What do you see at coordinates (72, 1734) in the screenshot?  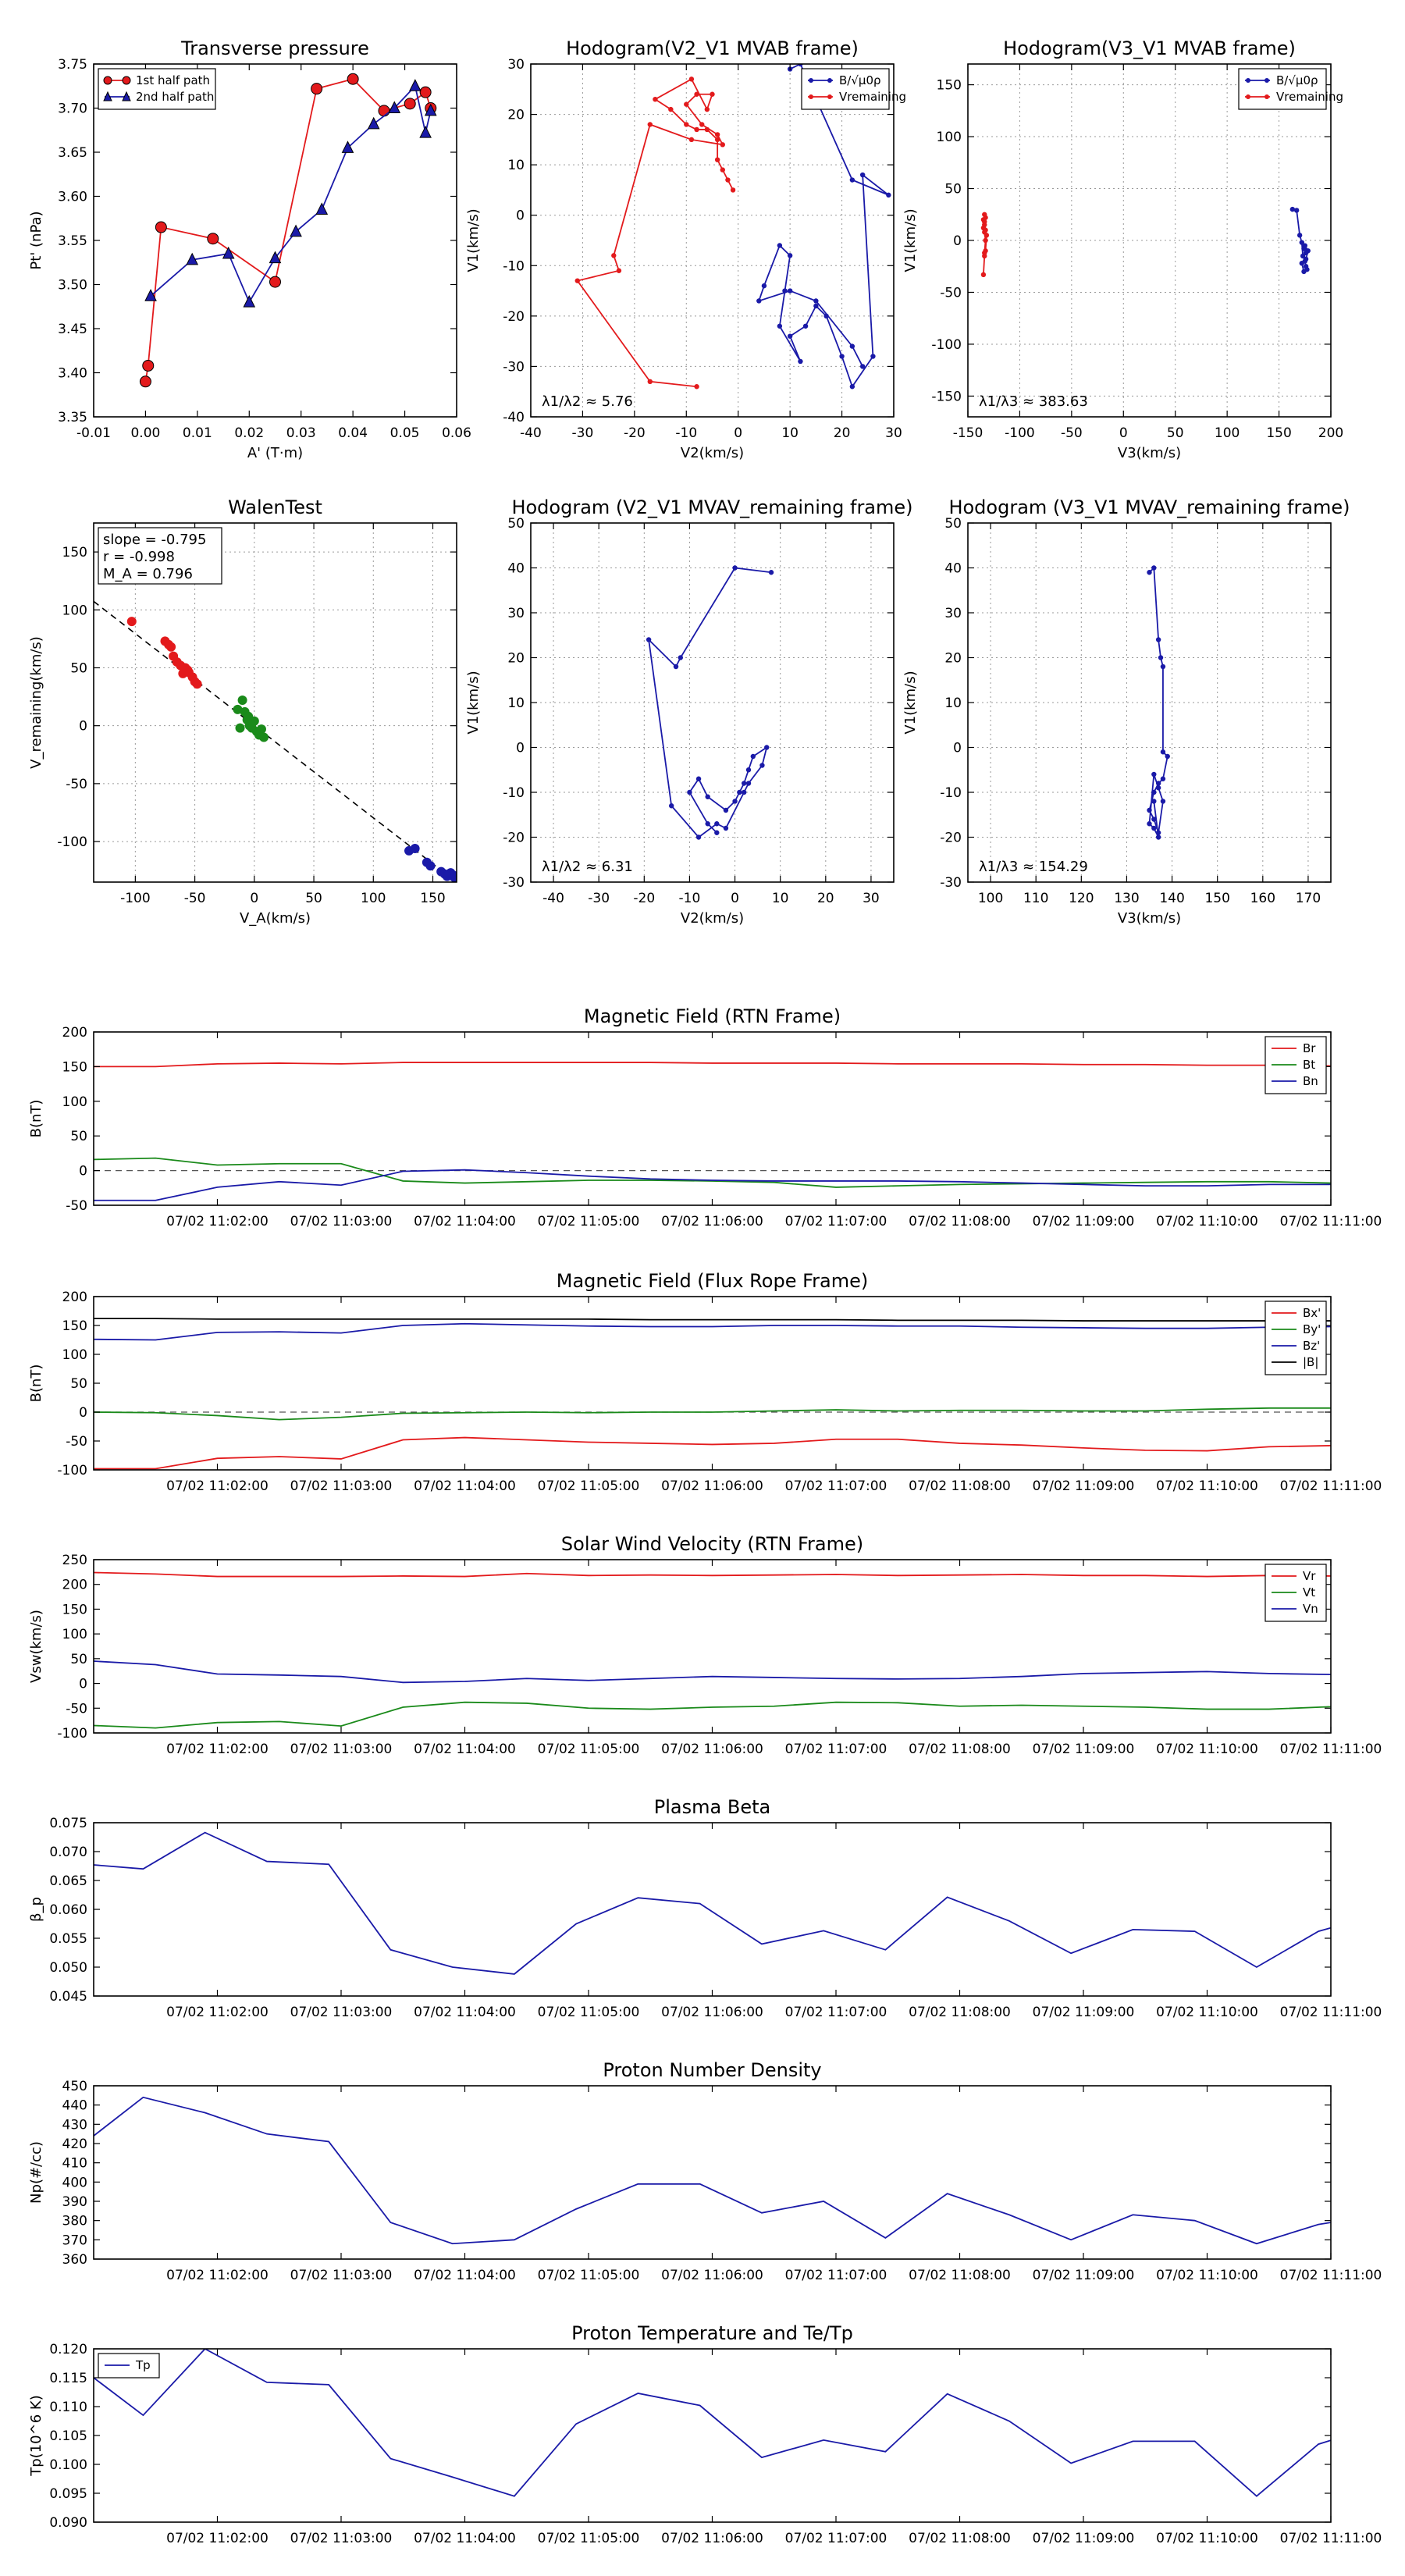 I see `y-tick-label: -100` at bounding box center [72, 1734].